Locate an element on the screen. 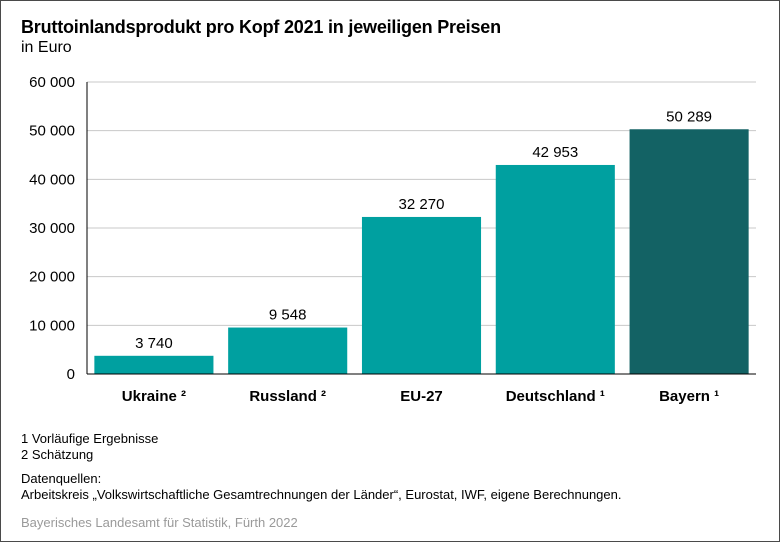 This screenshot has height=542, width=780. x-tick-label: Ukraine ² is located at coordinates (154, 396).